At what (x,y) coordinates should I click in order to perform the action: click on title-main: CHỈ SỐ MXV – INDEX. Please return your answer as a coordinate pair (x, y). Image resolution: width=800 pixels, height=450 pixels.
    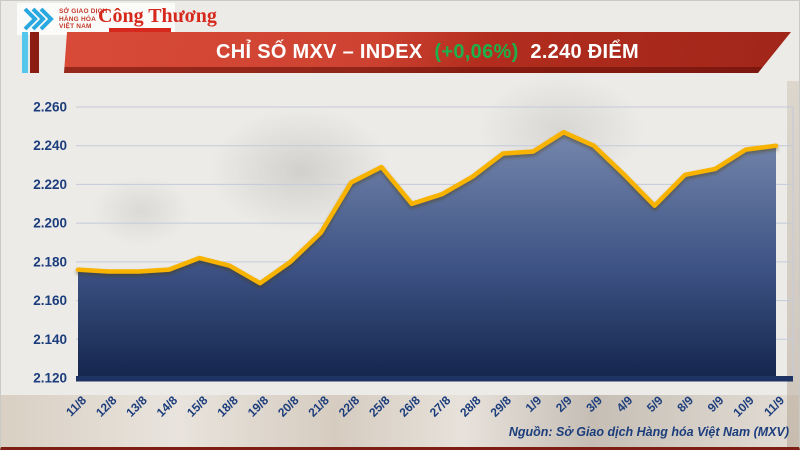
    Looking at the image, I should click on (319, 52).